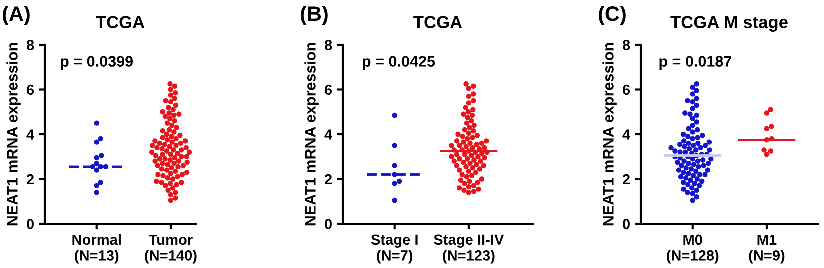  What do you see at coordinates (394, 249) in the screenshot?
I see `x-tick-label: Stage I (N=7)` at bounding box center [394, 249].